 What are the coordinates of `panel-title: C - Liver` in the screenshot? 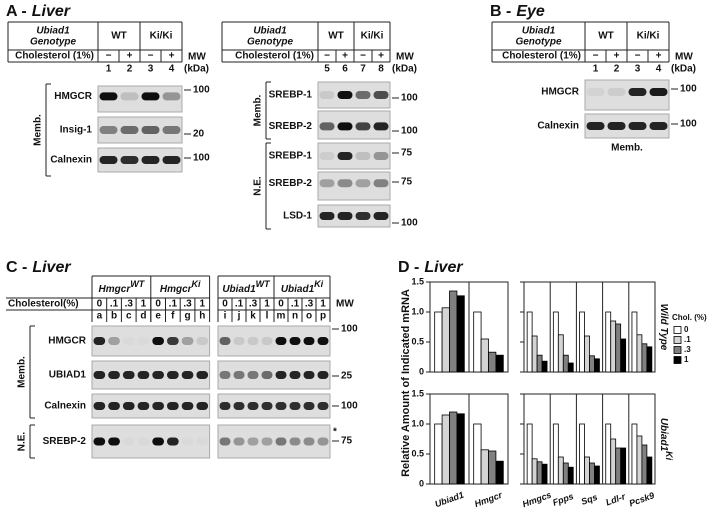 It's located at (38, 267).